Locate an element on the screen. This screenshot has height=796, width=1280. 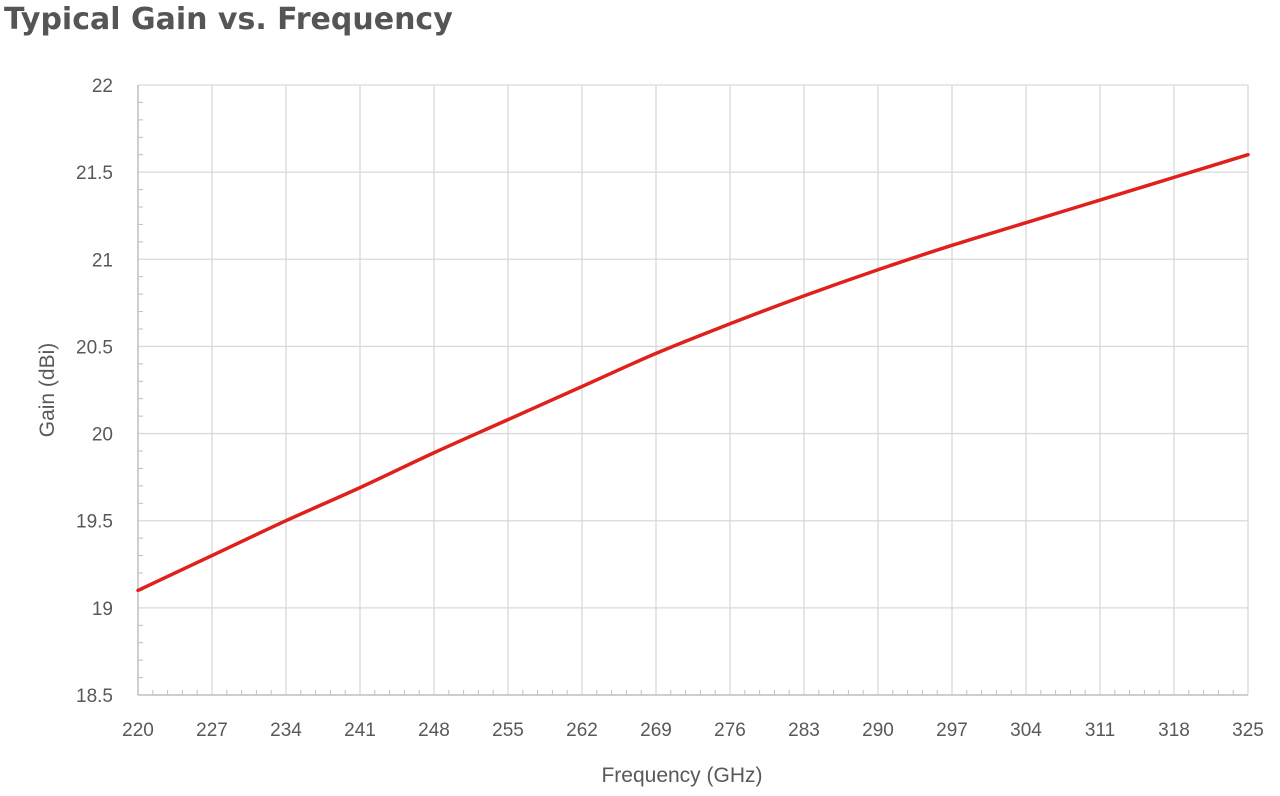
y-tick-label-22: 22 is located at coordinates (102, 86).